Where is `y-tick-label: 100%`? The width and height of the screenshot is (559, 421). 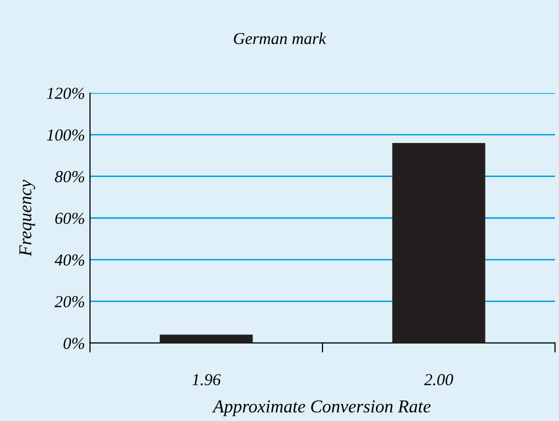 y-tick-label: 100% is located at coordinates (65, 135).